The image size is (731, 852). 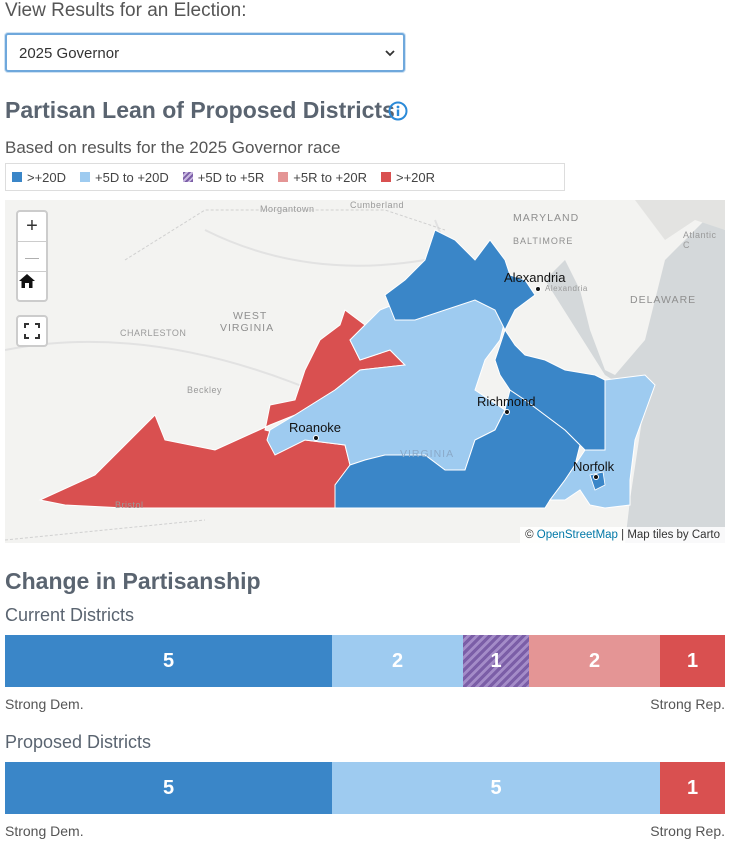 What do you see at coordinates (700, 240) in the screenshot?
I see `map-label: Atlantic C` at bounding box center [700, 240].